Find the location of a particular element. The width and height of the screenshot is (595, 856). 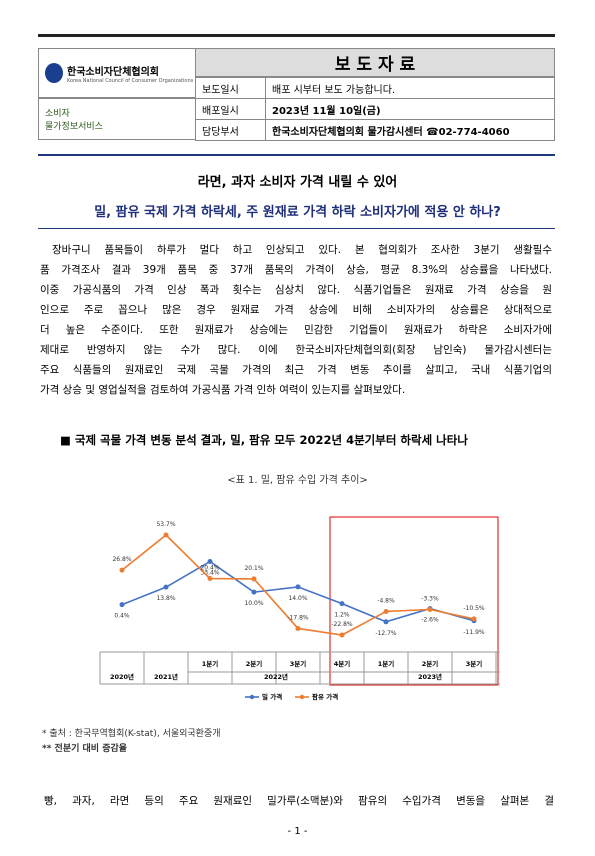

org-name: 한국소비자단체협의회 is located at coordinates (113, 72).